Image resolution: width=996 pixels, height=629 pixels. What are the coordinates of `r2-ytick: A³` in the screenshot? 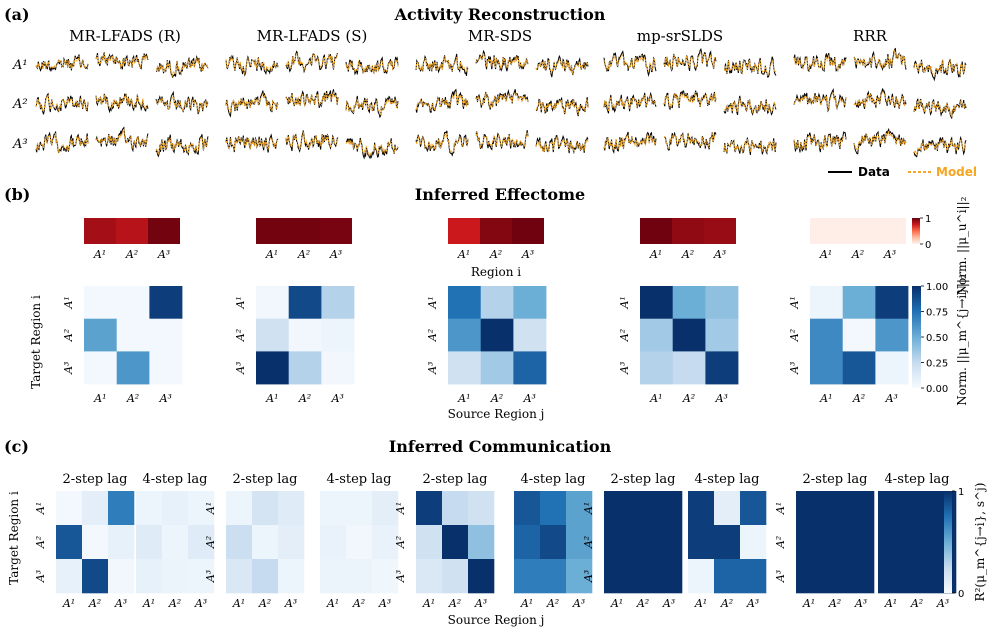 It's located at (400, 576).